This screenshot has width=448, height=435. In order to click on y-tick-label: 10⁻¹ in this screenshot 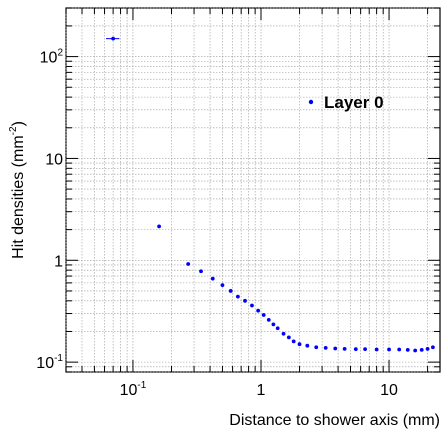, I will do `click(49, 362)`.